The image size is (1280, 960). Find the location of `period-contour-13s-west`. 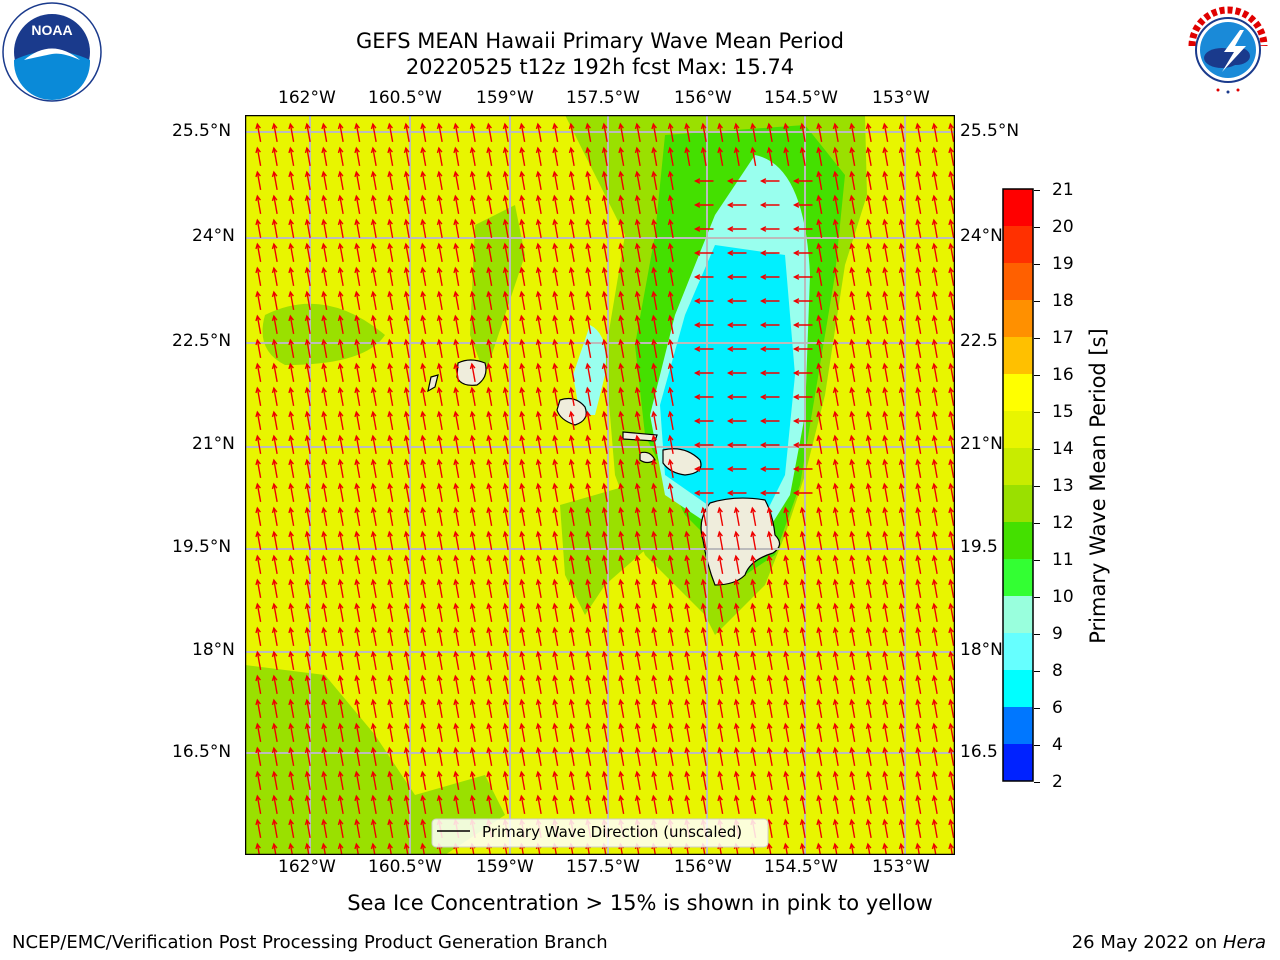

period-contour-13s-west is located at coordinates (497, 290).